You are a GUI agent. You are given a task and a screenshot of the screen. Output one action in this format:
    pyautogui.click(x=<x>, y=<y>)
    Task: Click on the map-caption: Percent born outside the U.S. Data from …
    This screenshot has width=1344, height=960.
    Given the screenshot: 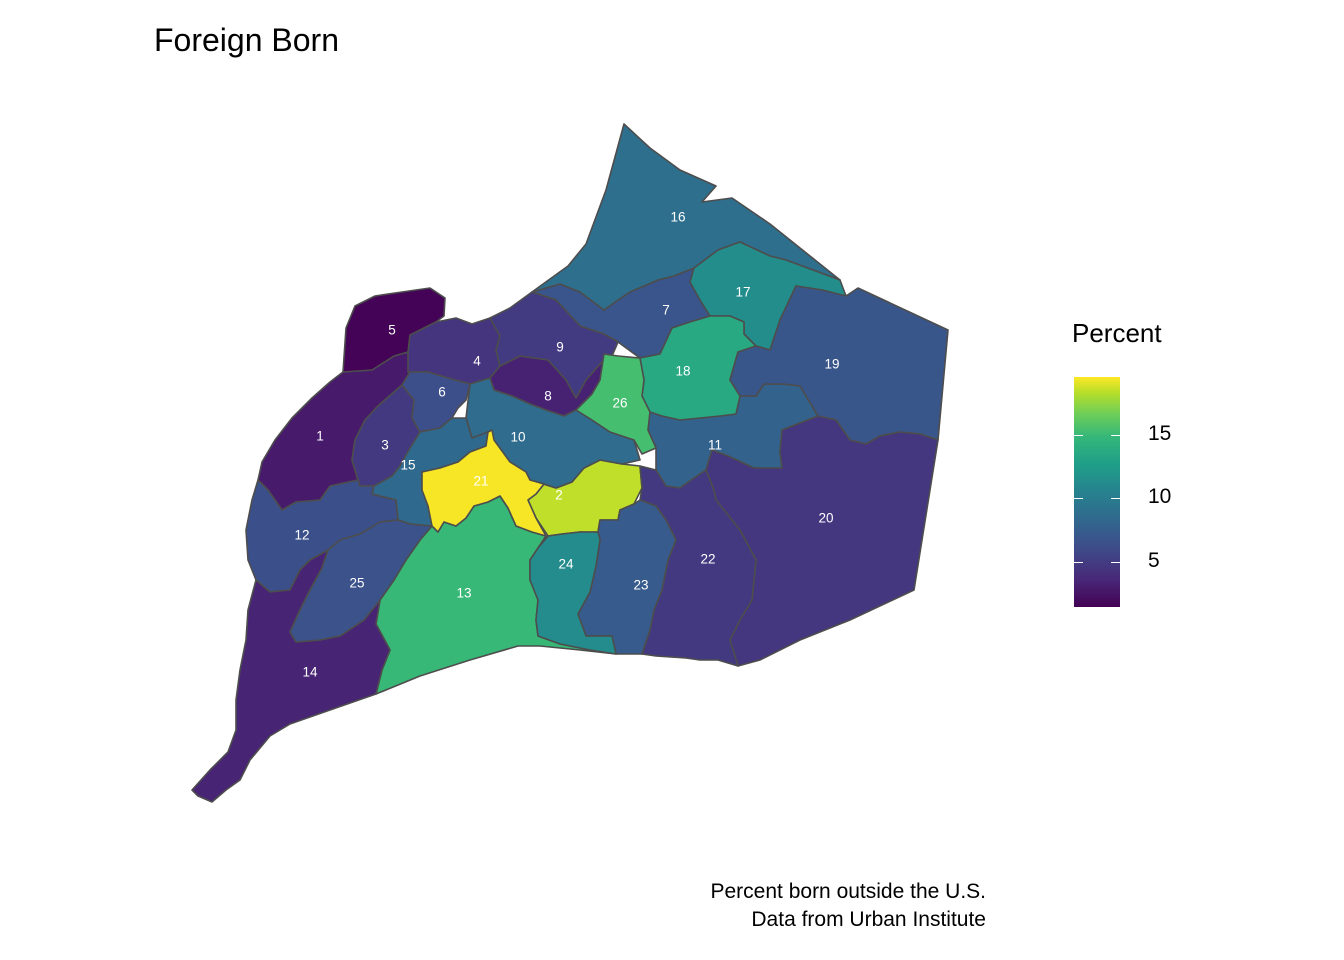 What is the action you would take?
    pyautogui.click(x=849, y=906)
    